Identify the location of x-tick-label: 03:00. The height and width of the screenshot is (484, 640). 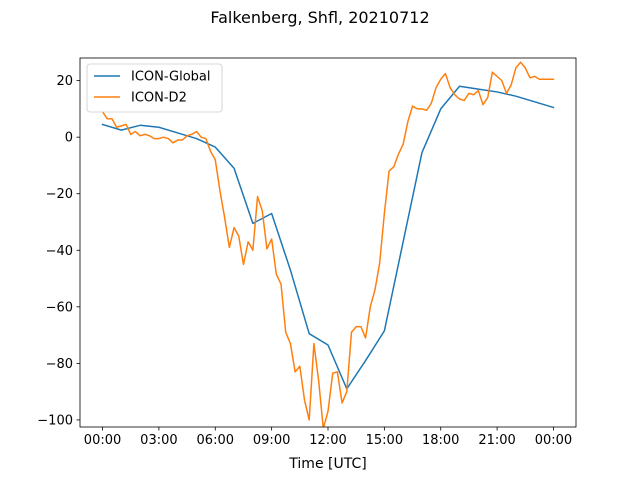
(158, 440).